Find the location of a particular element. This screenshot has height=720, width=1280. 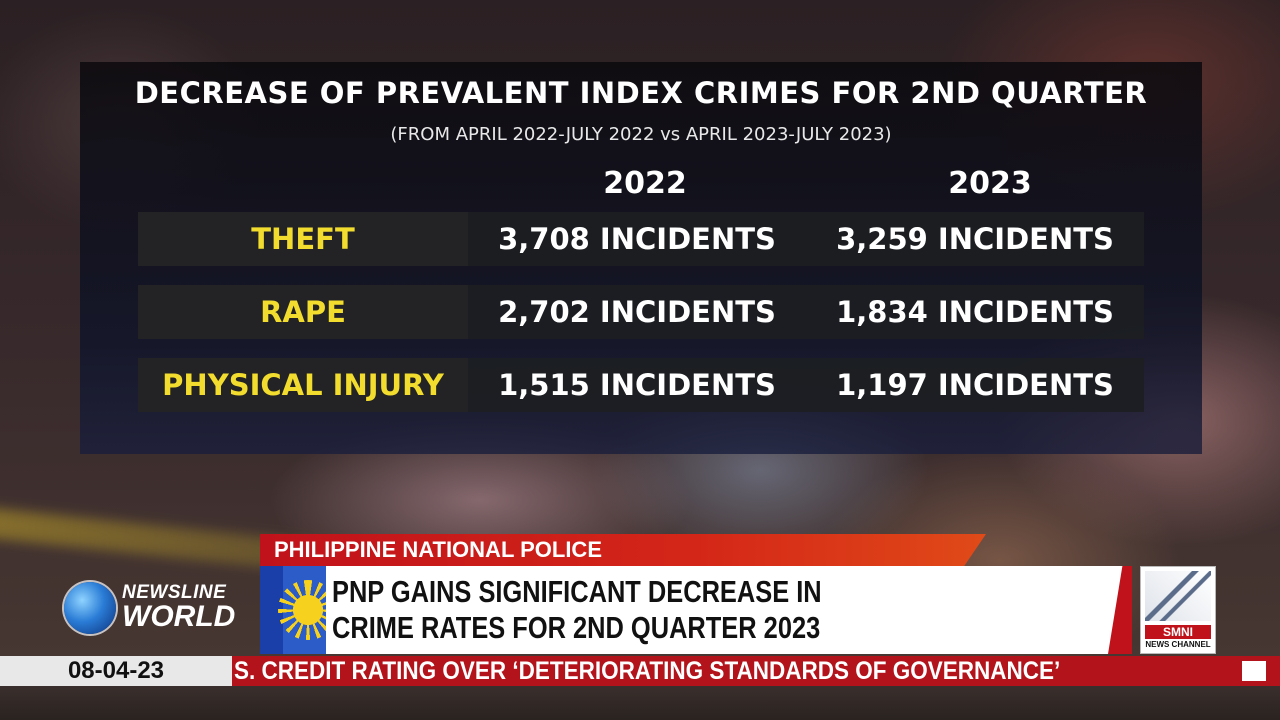

newsline-world-logo: NEWSLINE WORLD is located at coordinates (162, 608).